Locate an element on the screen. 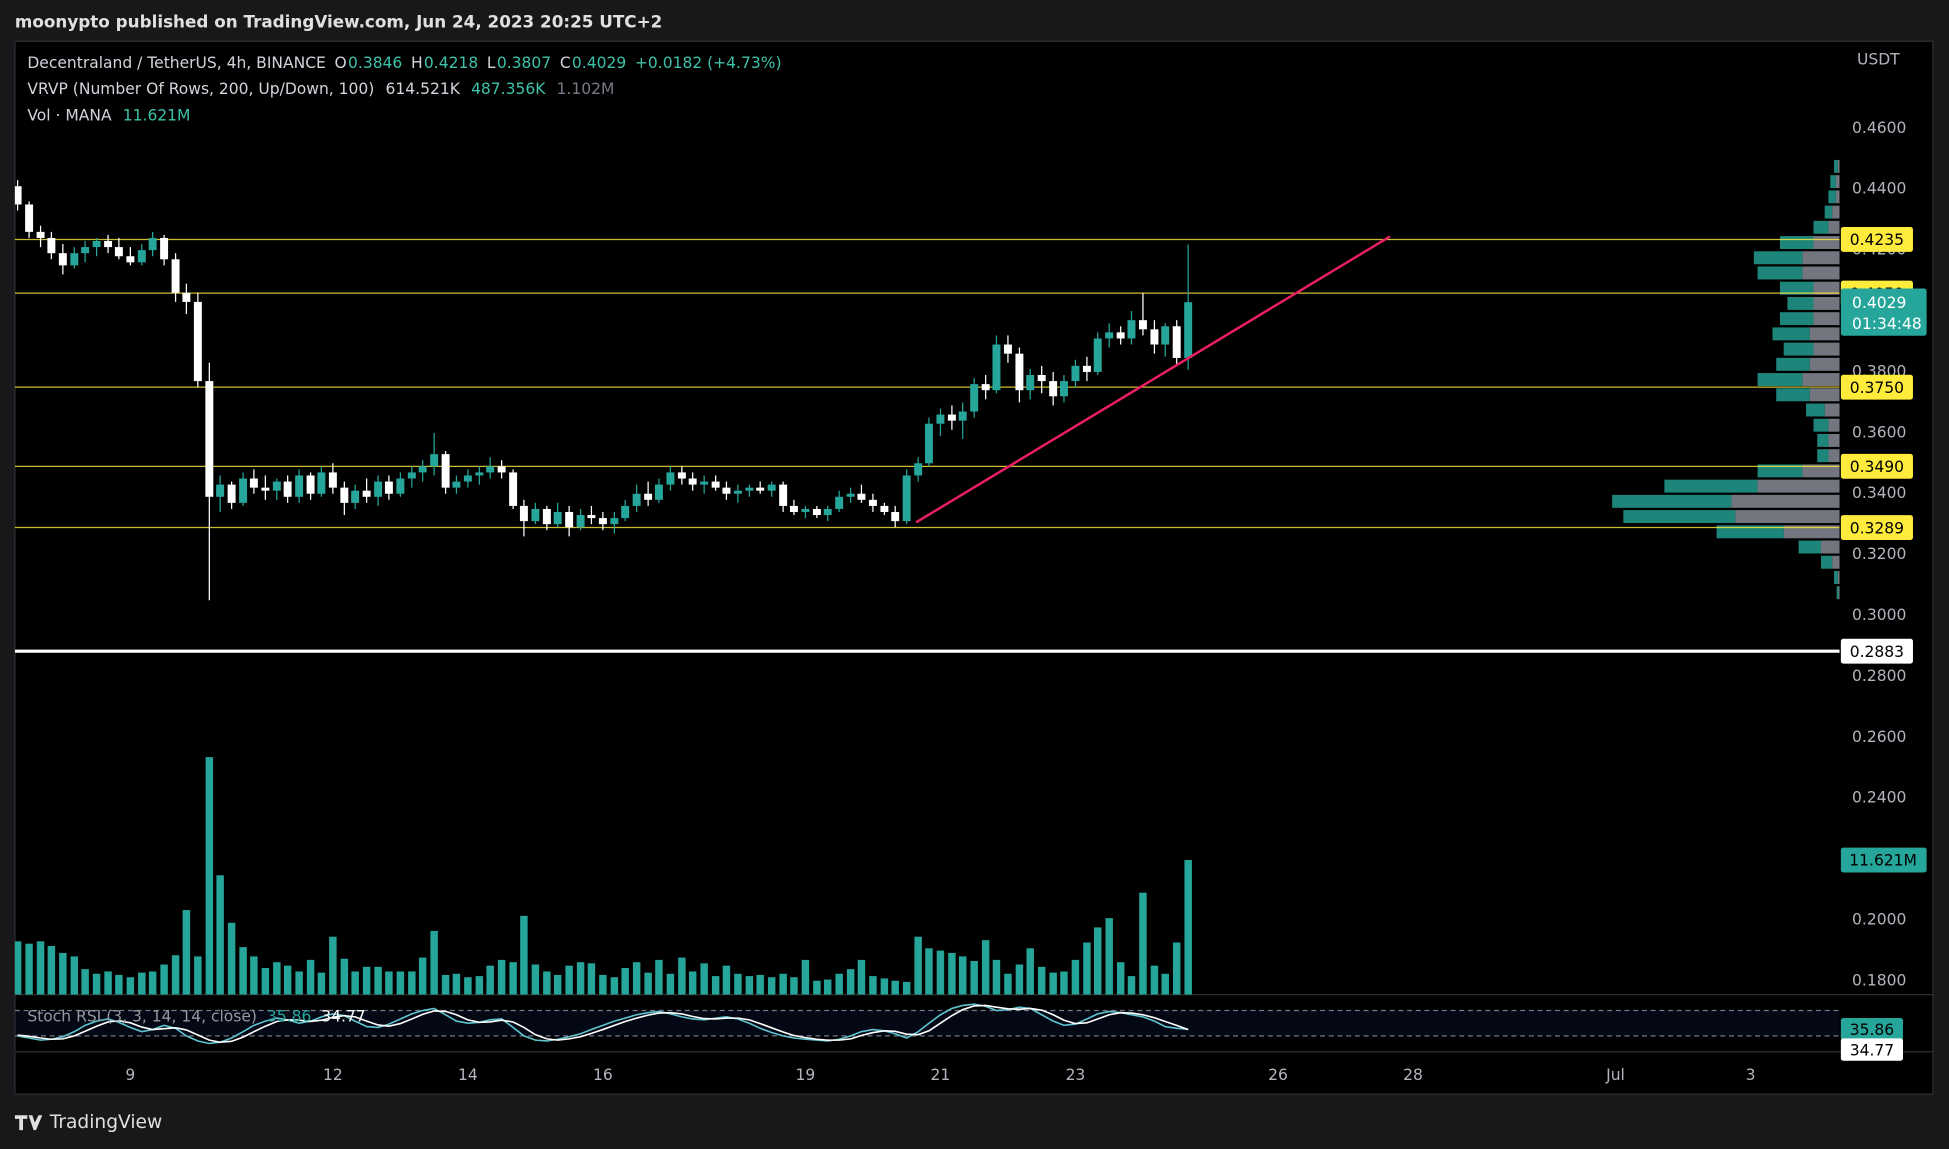 This screenshot has height=1149, width=1949. level-tag-label: 0.3490 is located at coordinates (1877, 467).